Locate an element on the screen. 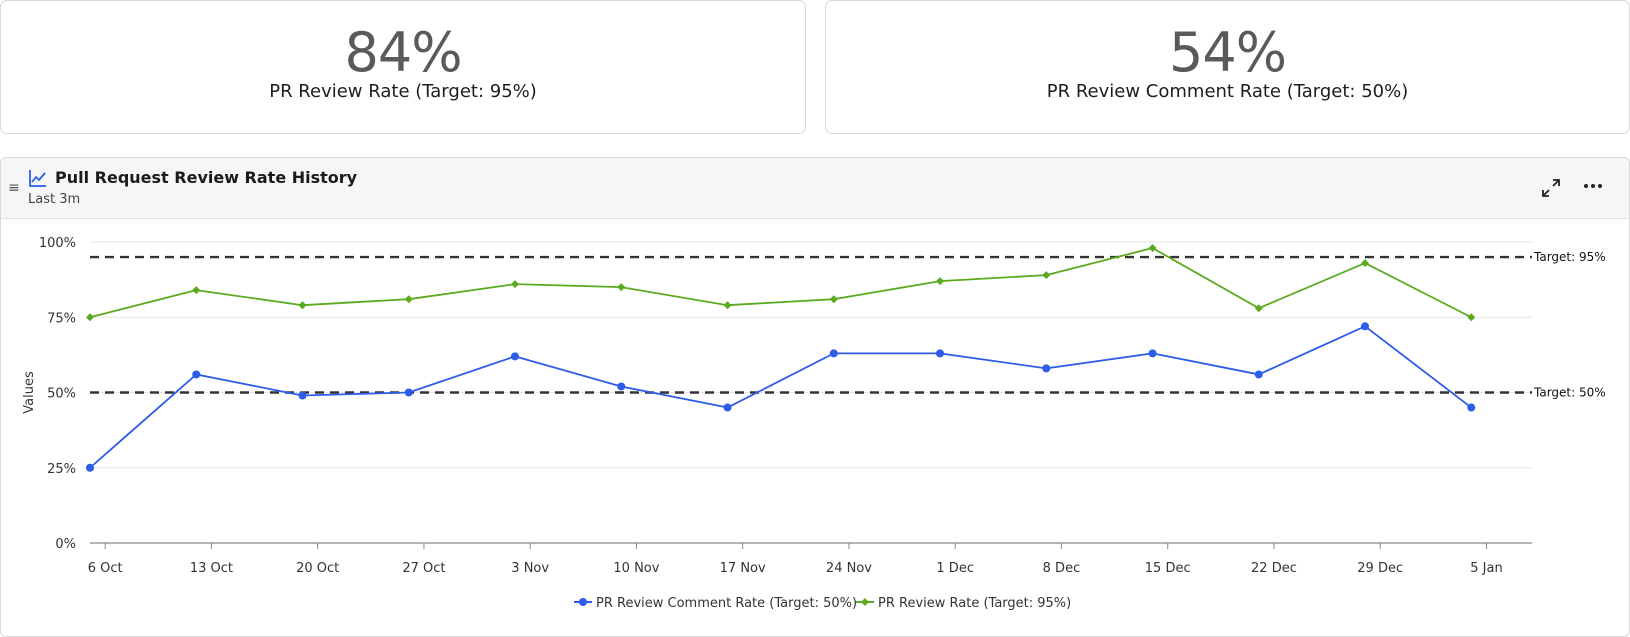 The width and height of the screenshot is (1630, 637). x-tick-label: 22 Dec is located at coordinates (1274, 568).